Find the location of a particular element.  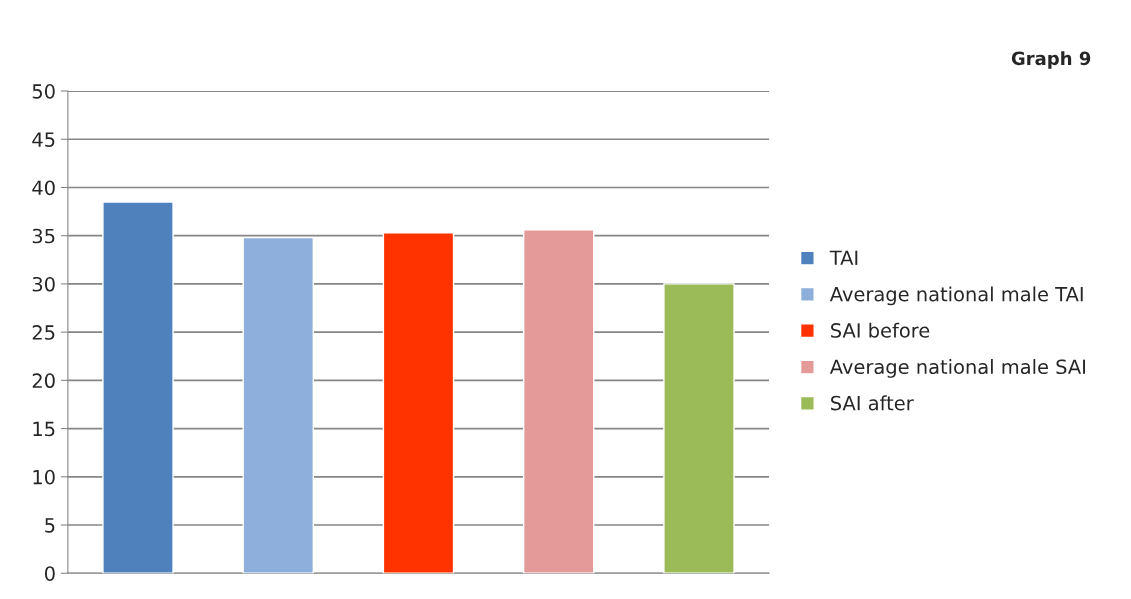

y-tick-label: 40 is located at coordinates (43, 188).